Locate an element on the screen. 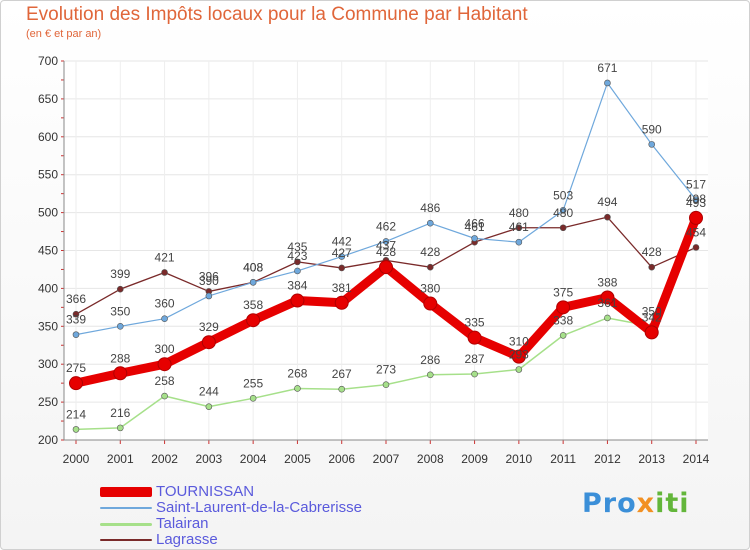 The height and width of the screenshot is (550, 750). data-label: 423 is located at coordinates (297, 256).